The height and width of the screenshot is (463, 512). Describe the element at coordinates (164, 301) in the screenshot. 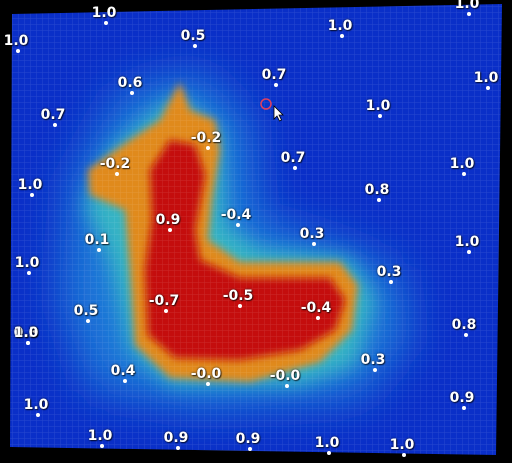

I see `probe-value-label: -0.7` at that location.